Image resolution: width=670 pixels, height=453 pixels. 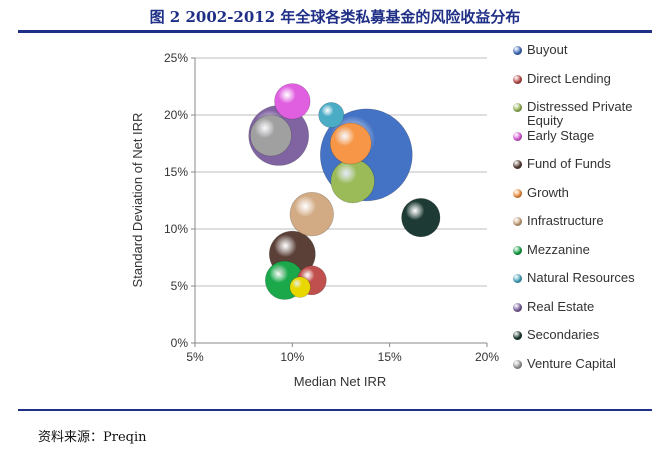 I want to click on bubble-secondaries, so click(x=421, y=218).